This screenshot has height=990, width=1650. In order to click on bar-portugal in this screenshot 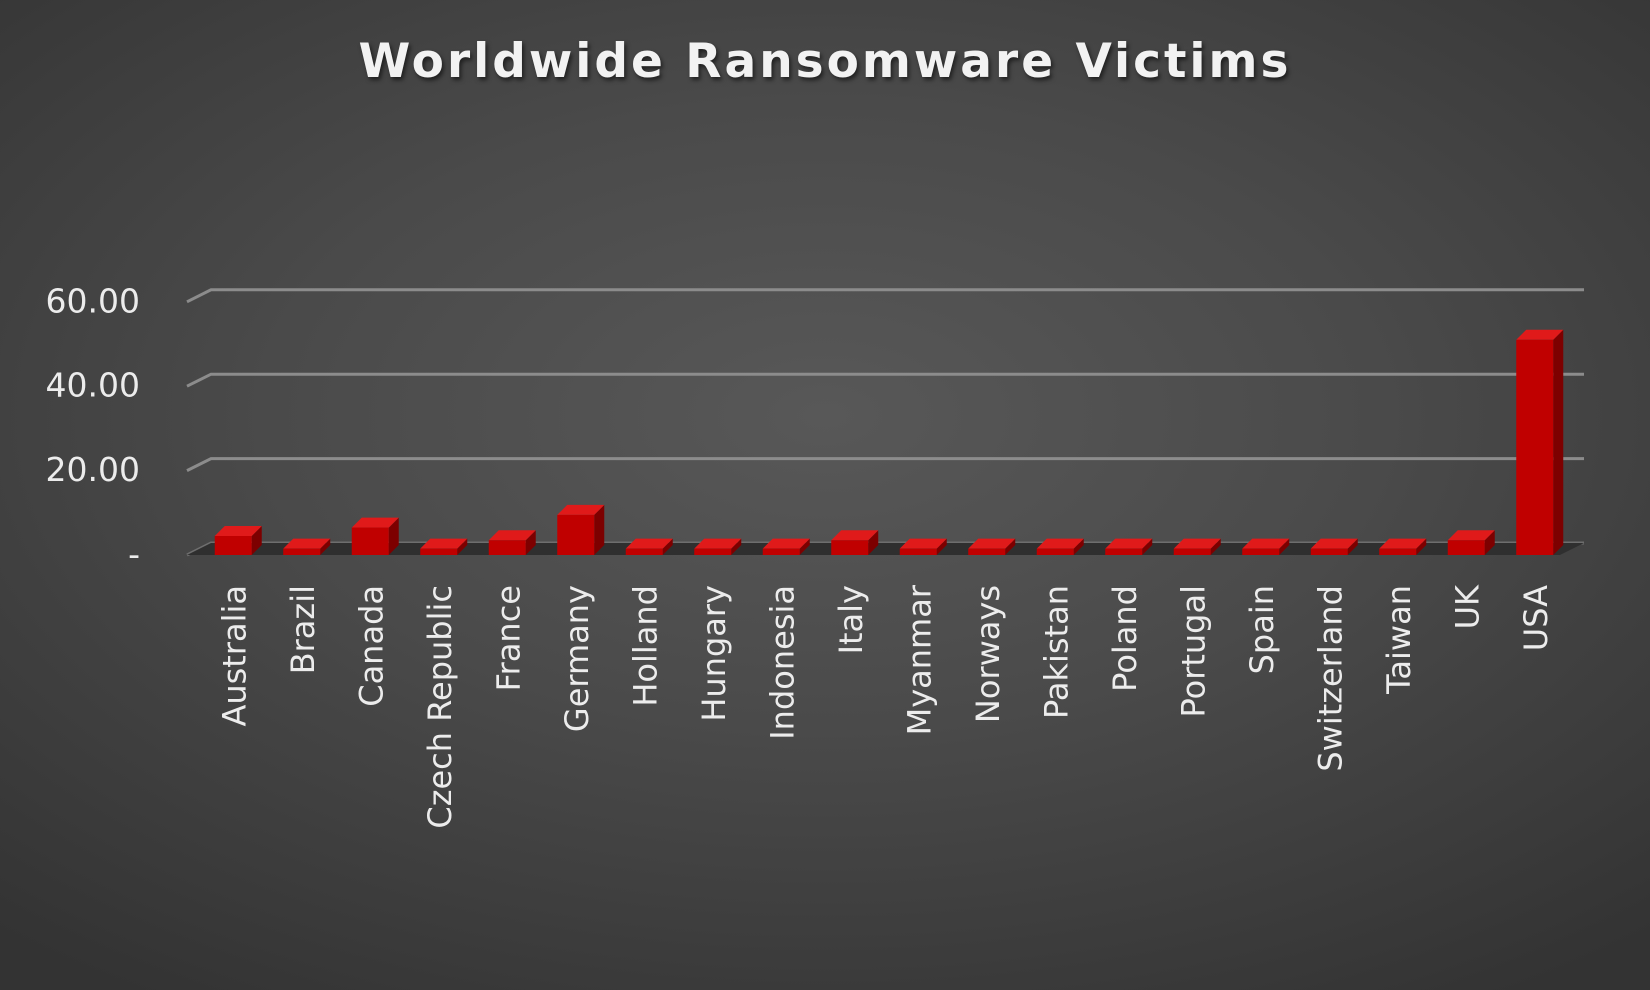, I will do `click(1197, 546)`.